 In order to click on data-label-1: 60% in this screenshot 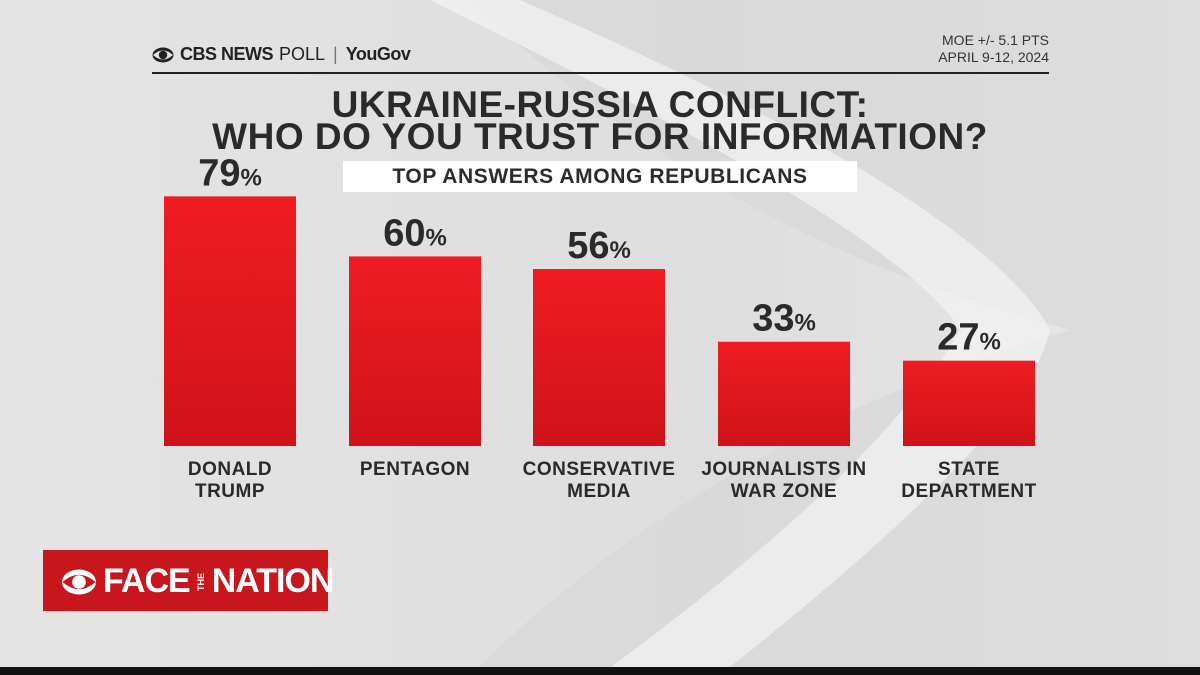, I will do `click(415, 233)`.